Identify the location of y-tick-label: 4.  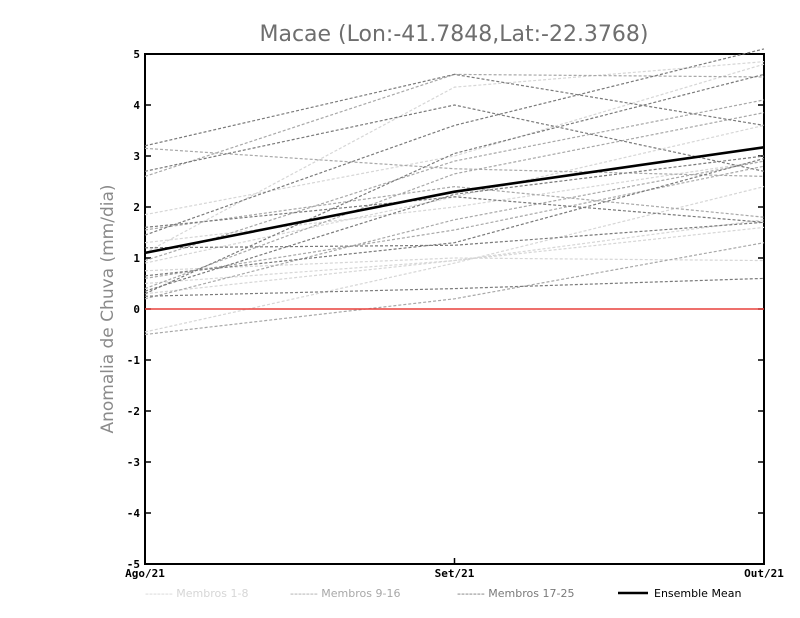
(136, 105).